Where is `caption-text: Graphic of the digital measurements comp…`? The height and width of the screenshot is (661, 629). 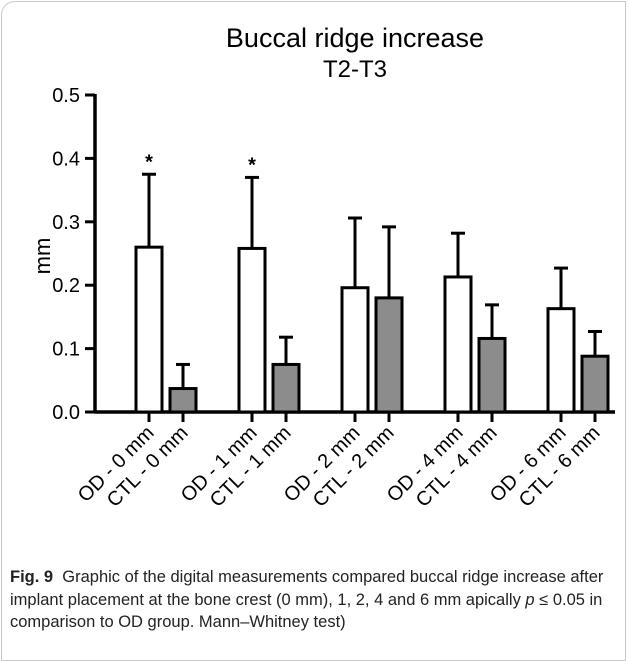 caption-text: Graphic of the digital measurements comp… is located at coordinates (307, 588).